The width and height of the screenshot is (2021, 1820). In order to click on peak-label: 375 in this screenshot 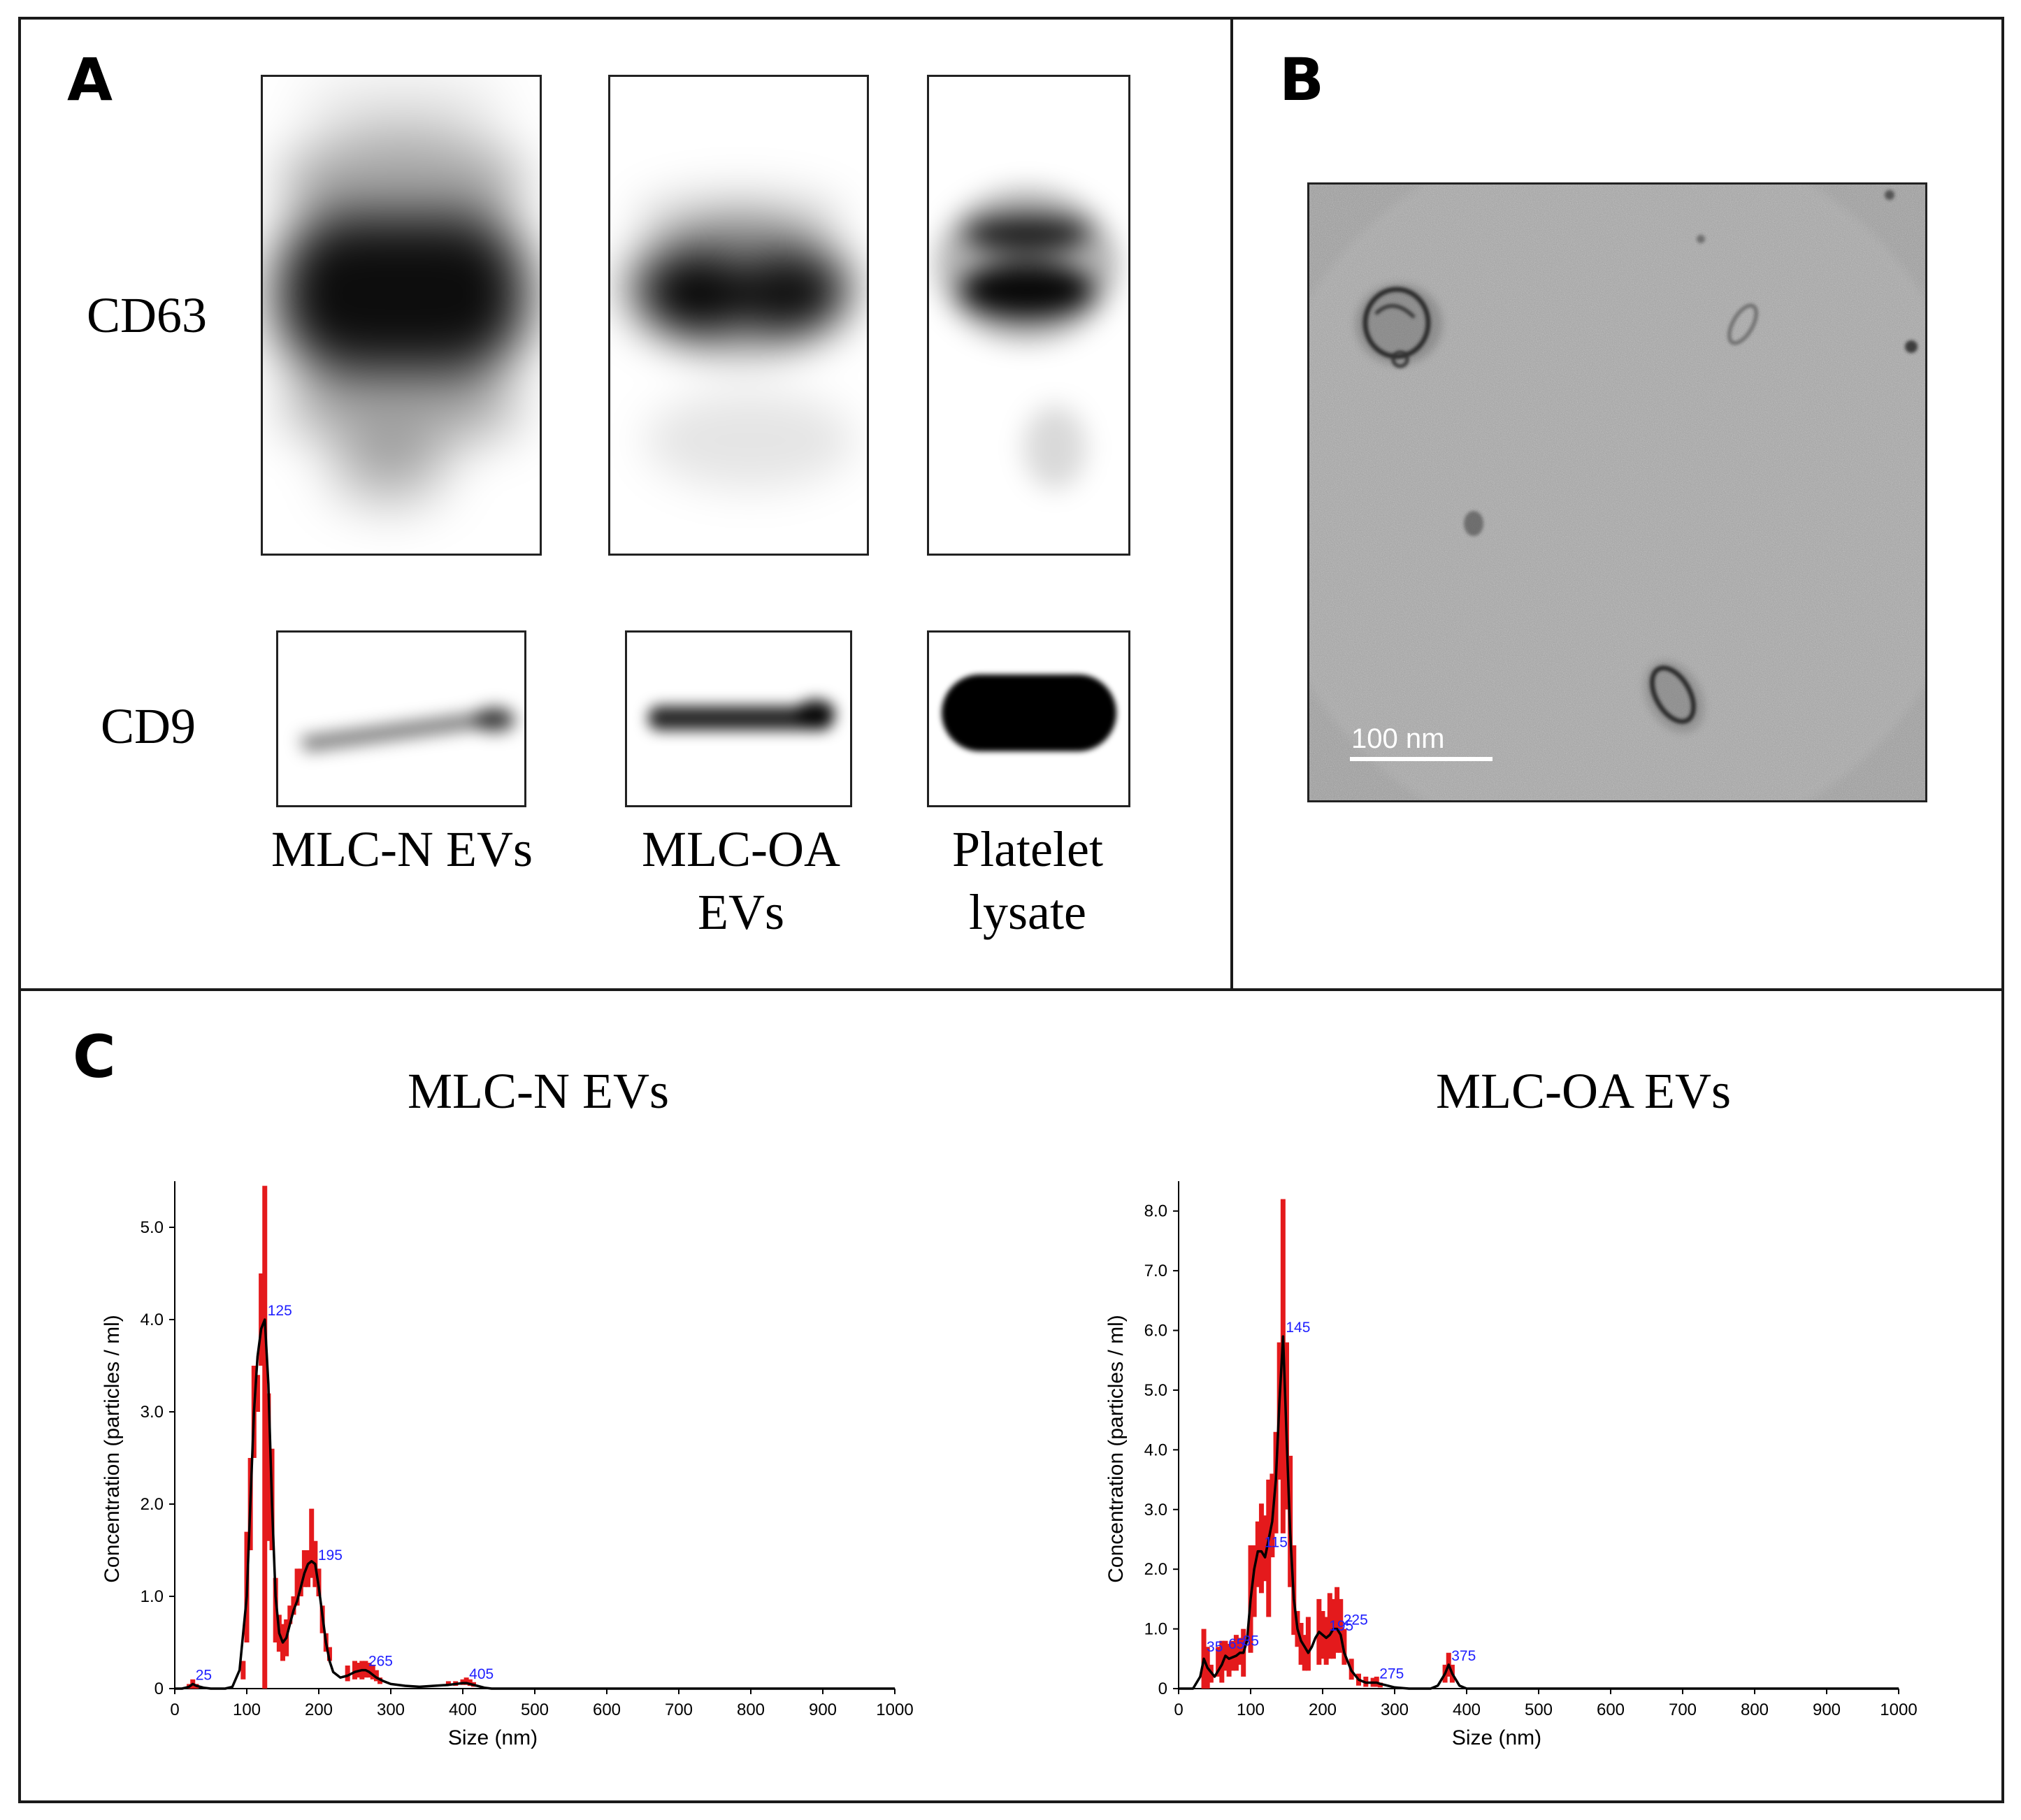, I will do `click(1463, 1656)`.